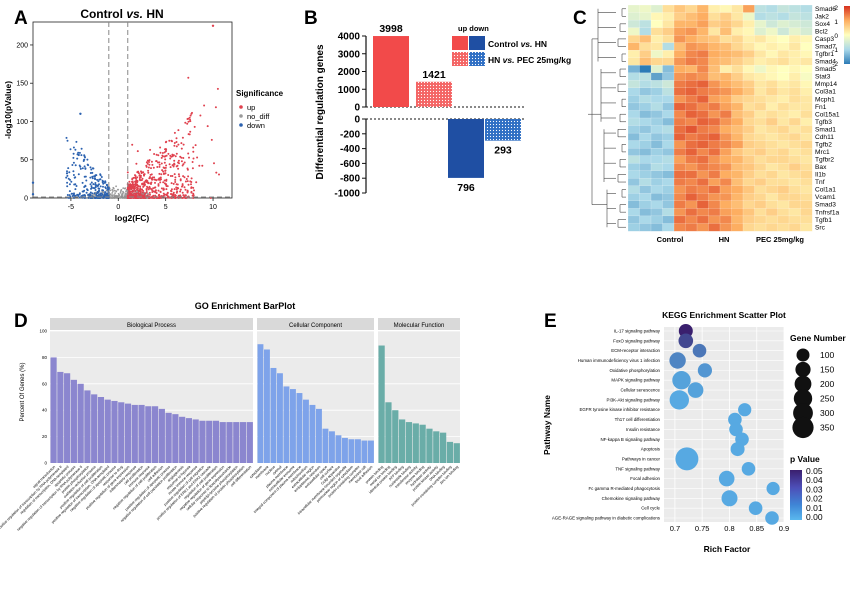 This screenshot has height=599, width=858. What do you see at coordinates (624, 488) in the screenshot?
I see `kegg-pathway-label: Fc gamma R-mediated phagocytosis` at bounding box center [624, 488].